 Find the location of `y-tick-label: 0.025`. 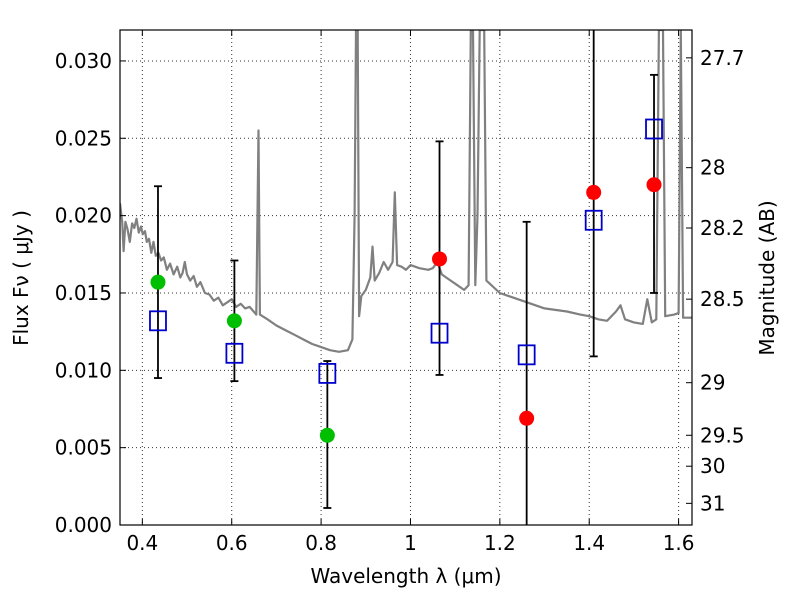

y-tick-label: 0.025 is located at coordinates (83, 138).